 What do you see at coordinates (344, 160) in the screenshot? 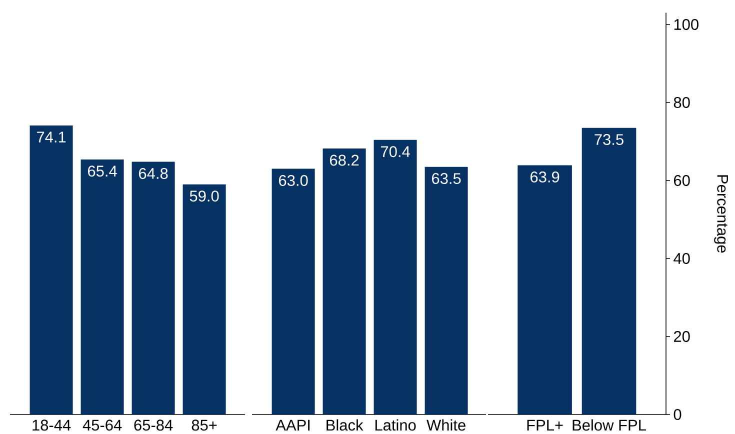
I see `data-label: 68.2` at bounding box center [344, 160].